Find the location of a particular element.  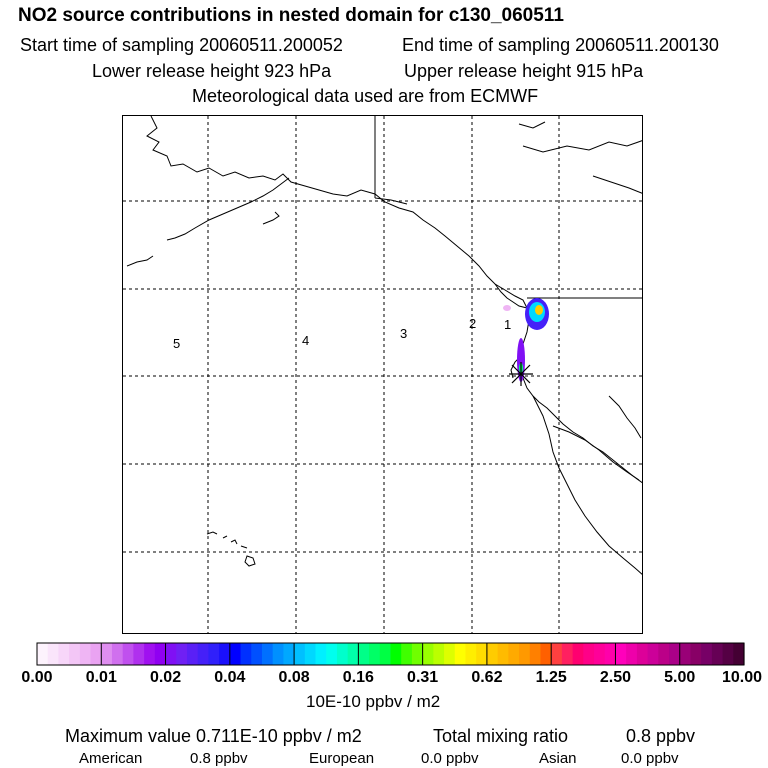

region-label-2: 2 is located at coordinates (472, 323).